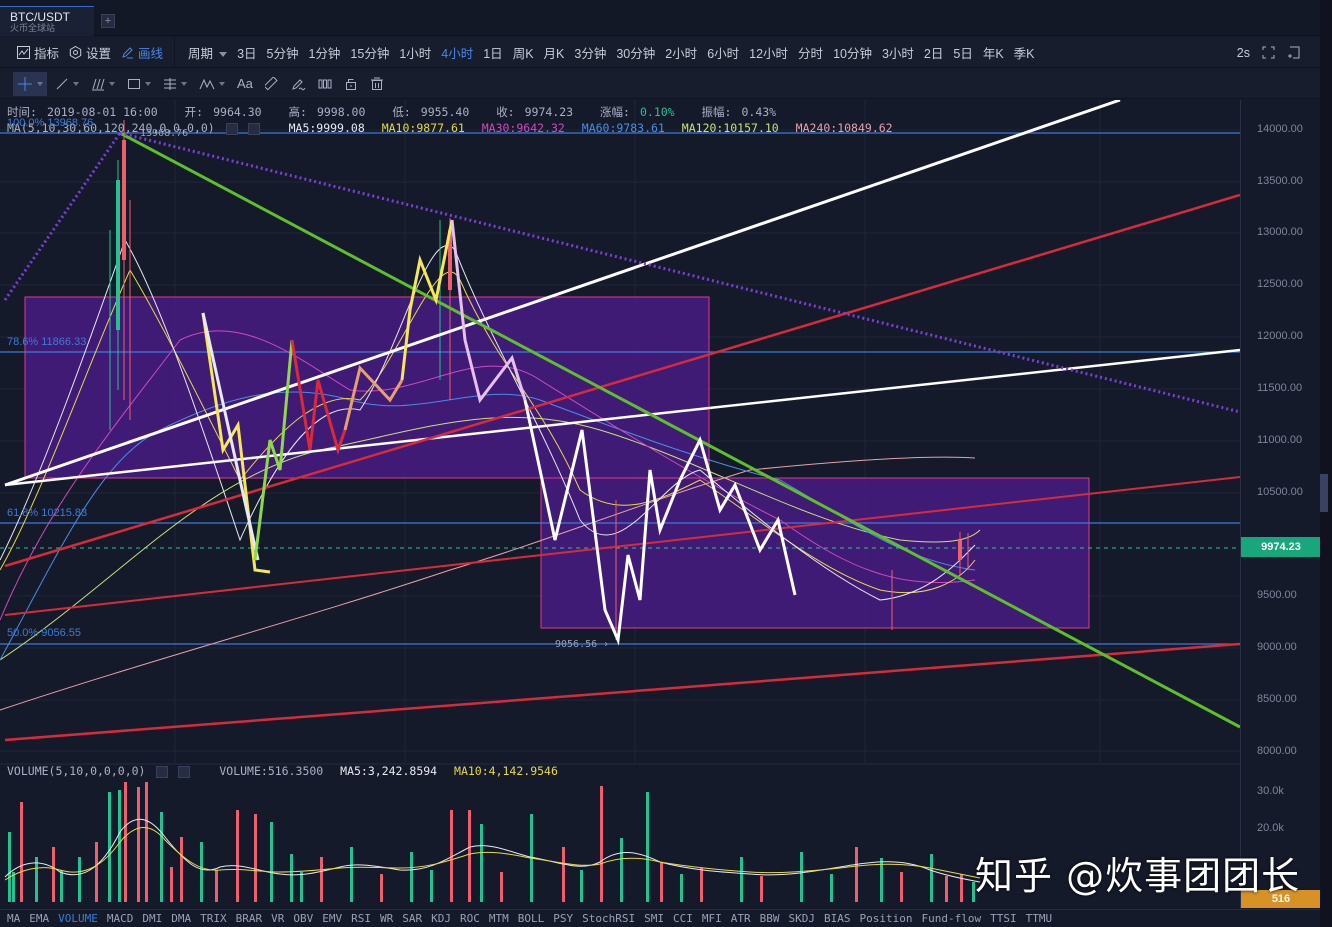 This screenshot has width=1332, height=927. What do you see at coordinates (175, 52) in the screenshot?
I see `toolbar-divider` at bounding box center [175, 52].